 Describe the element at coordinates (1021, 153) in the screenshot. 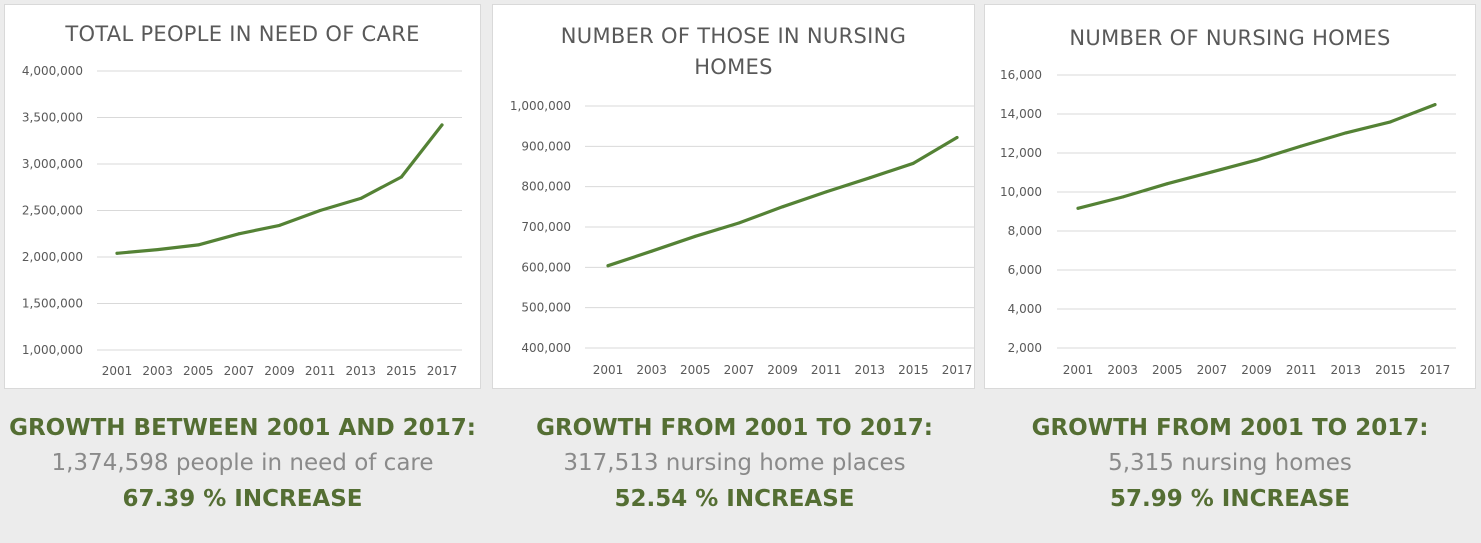

I see `y-tick-label: 12,000` at that location.